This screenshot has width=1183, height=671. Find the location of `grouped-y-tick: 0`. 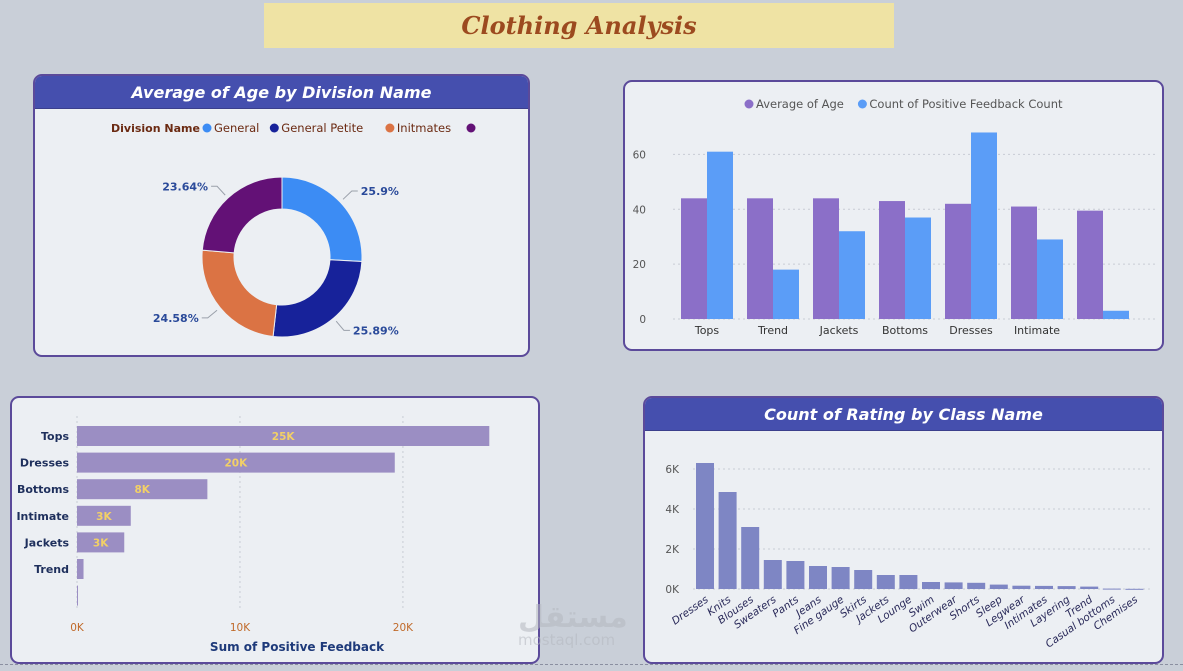

grouped-y-tick: 0 is located at coordinates (642, 320).